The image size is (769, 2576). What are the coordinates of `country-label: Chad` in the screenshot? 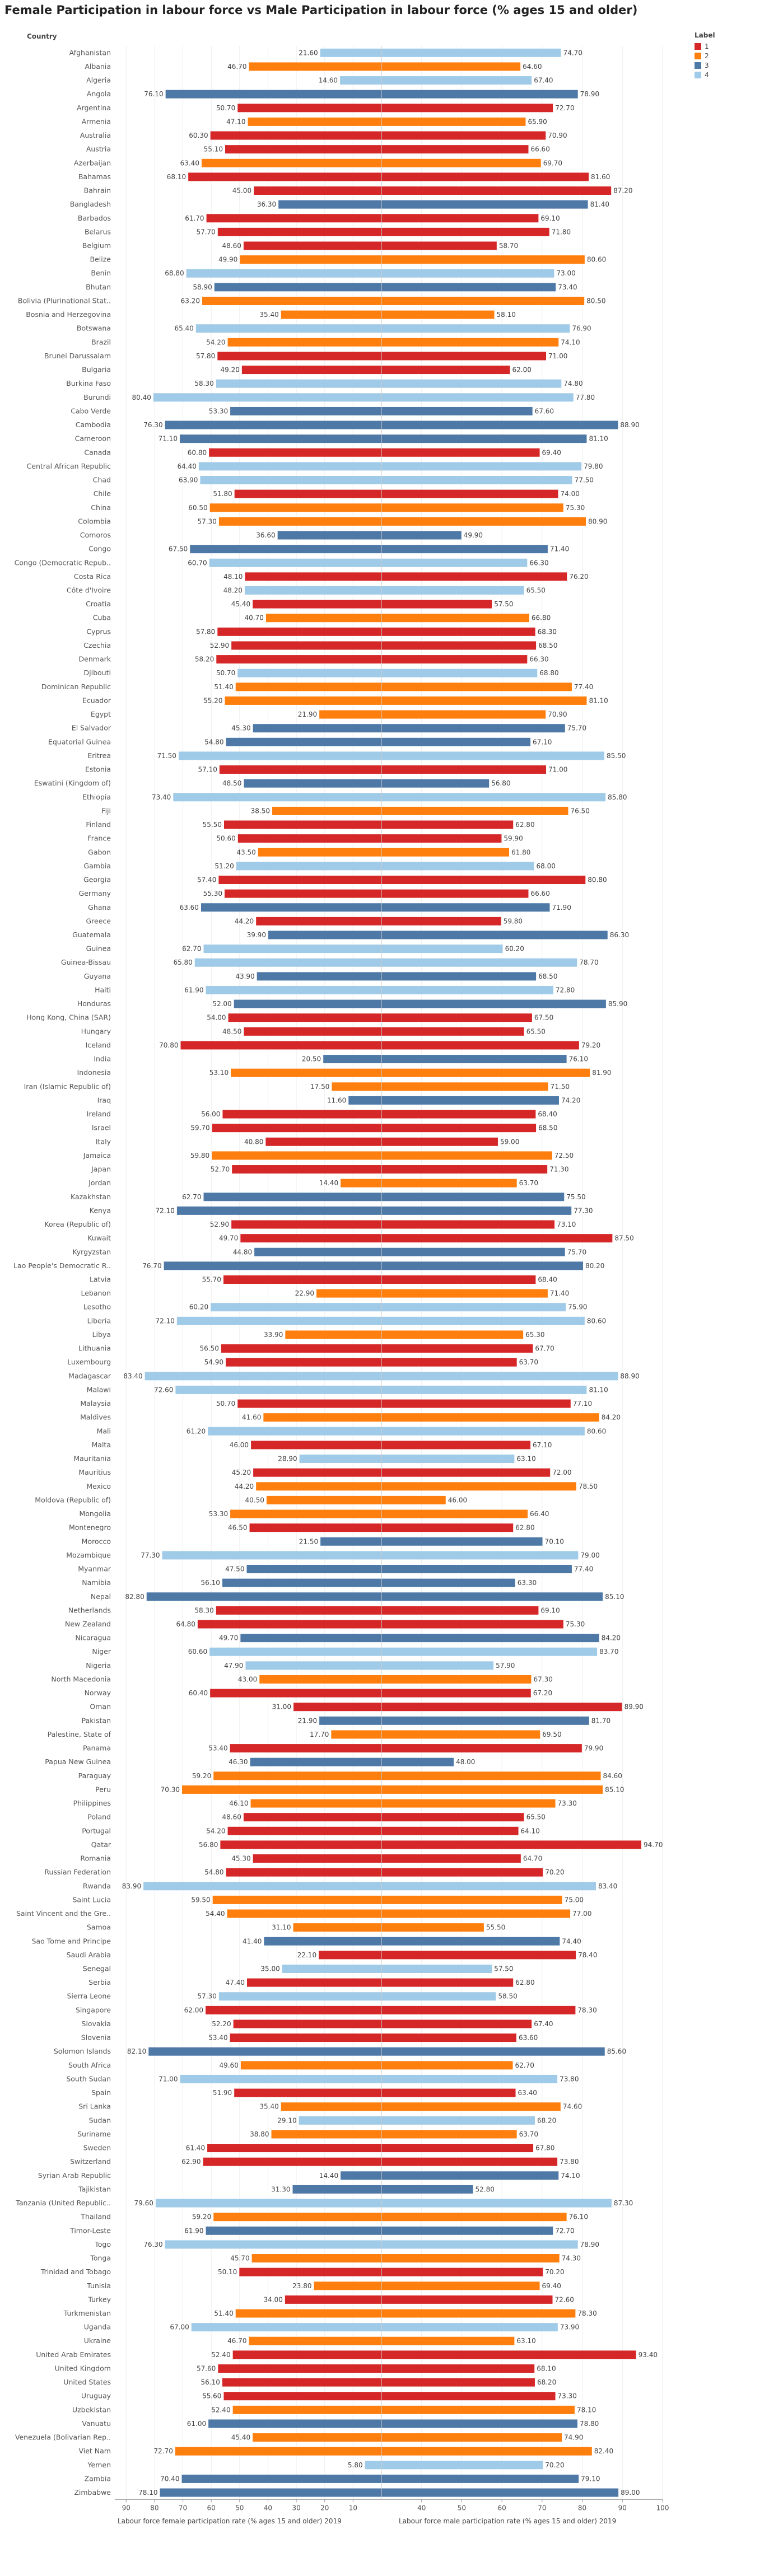 It's located at (102, 480).